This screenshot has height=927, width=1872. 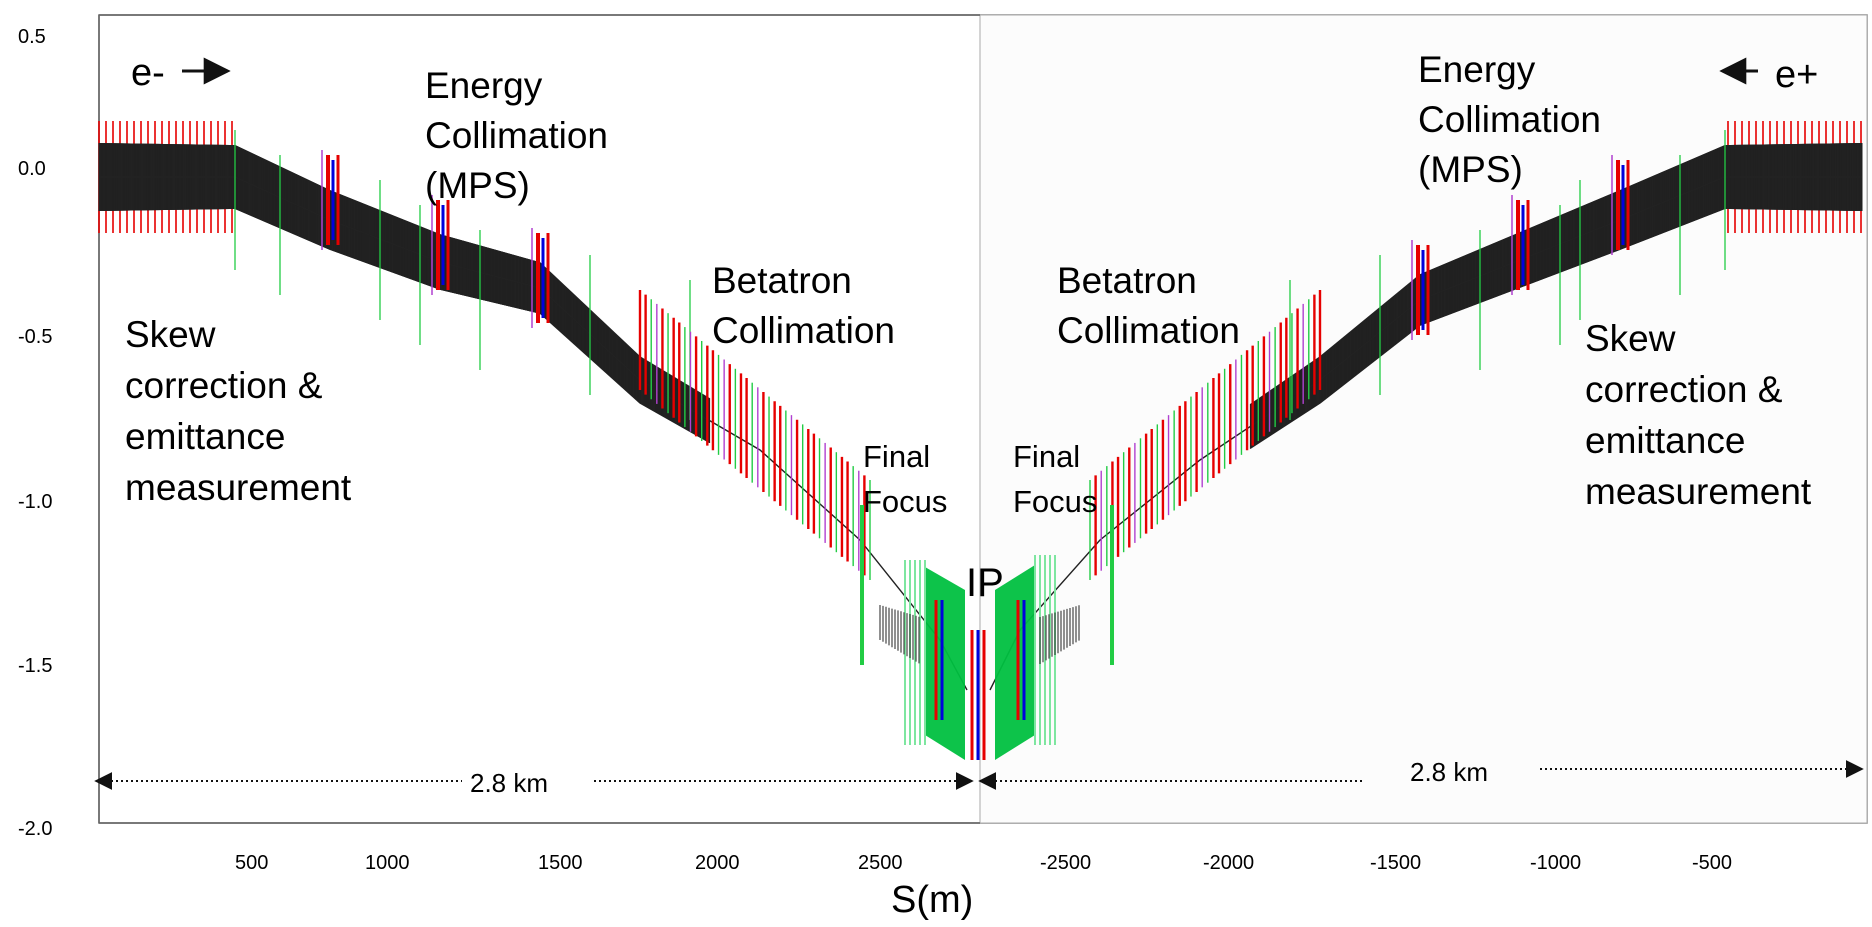 What do you see at coordinates (35, 337) in the screenshot?
I see `y-tick-label: -0.5` at bounding box center [35, 337].